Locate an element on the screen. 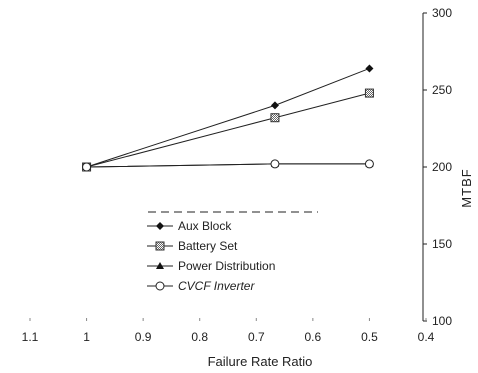 This screenshot has width=478, height=373. x-tick-label: 0.6 is located at coordinates (313, 337).